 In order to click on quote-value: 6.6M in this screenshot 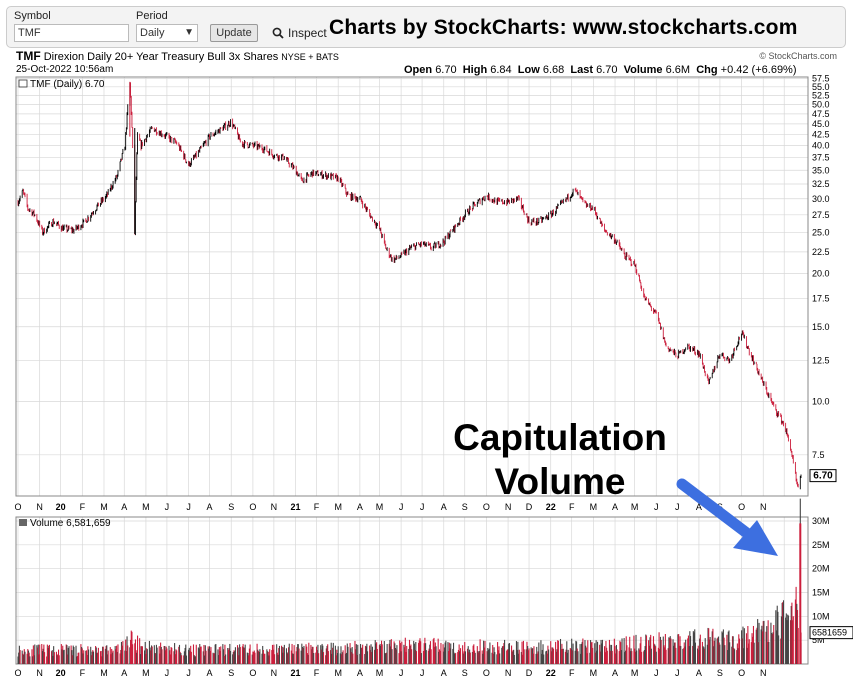, I will do `click(678, 70)`.